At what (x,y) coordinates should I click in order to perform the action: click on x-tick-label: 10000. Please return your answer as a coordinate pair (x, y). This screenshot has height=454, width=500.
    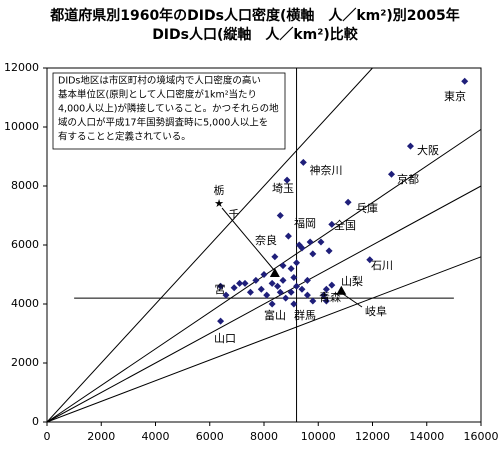
    Looking at the image, I should click on (318, 436).